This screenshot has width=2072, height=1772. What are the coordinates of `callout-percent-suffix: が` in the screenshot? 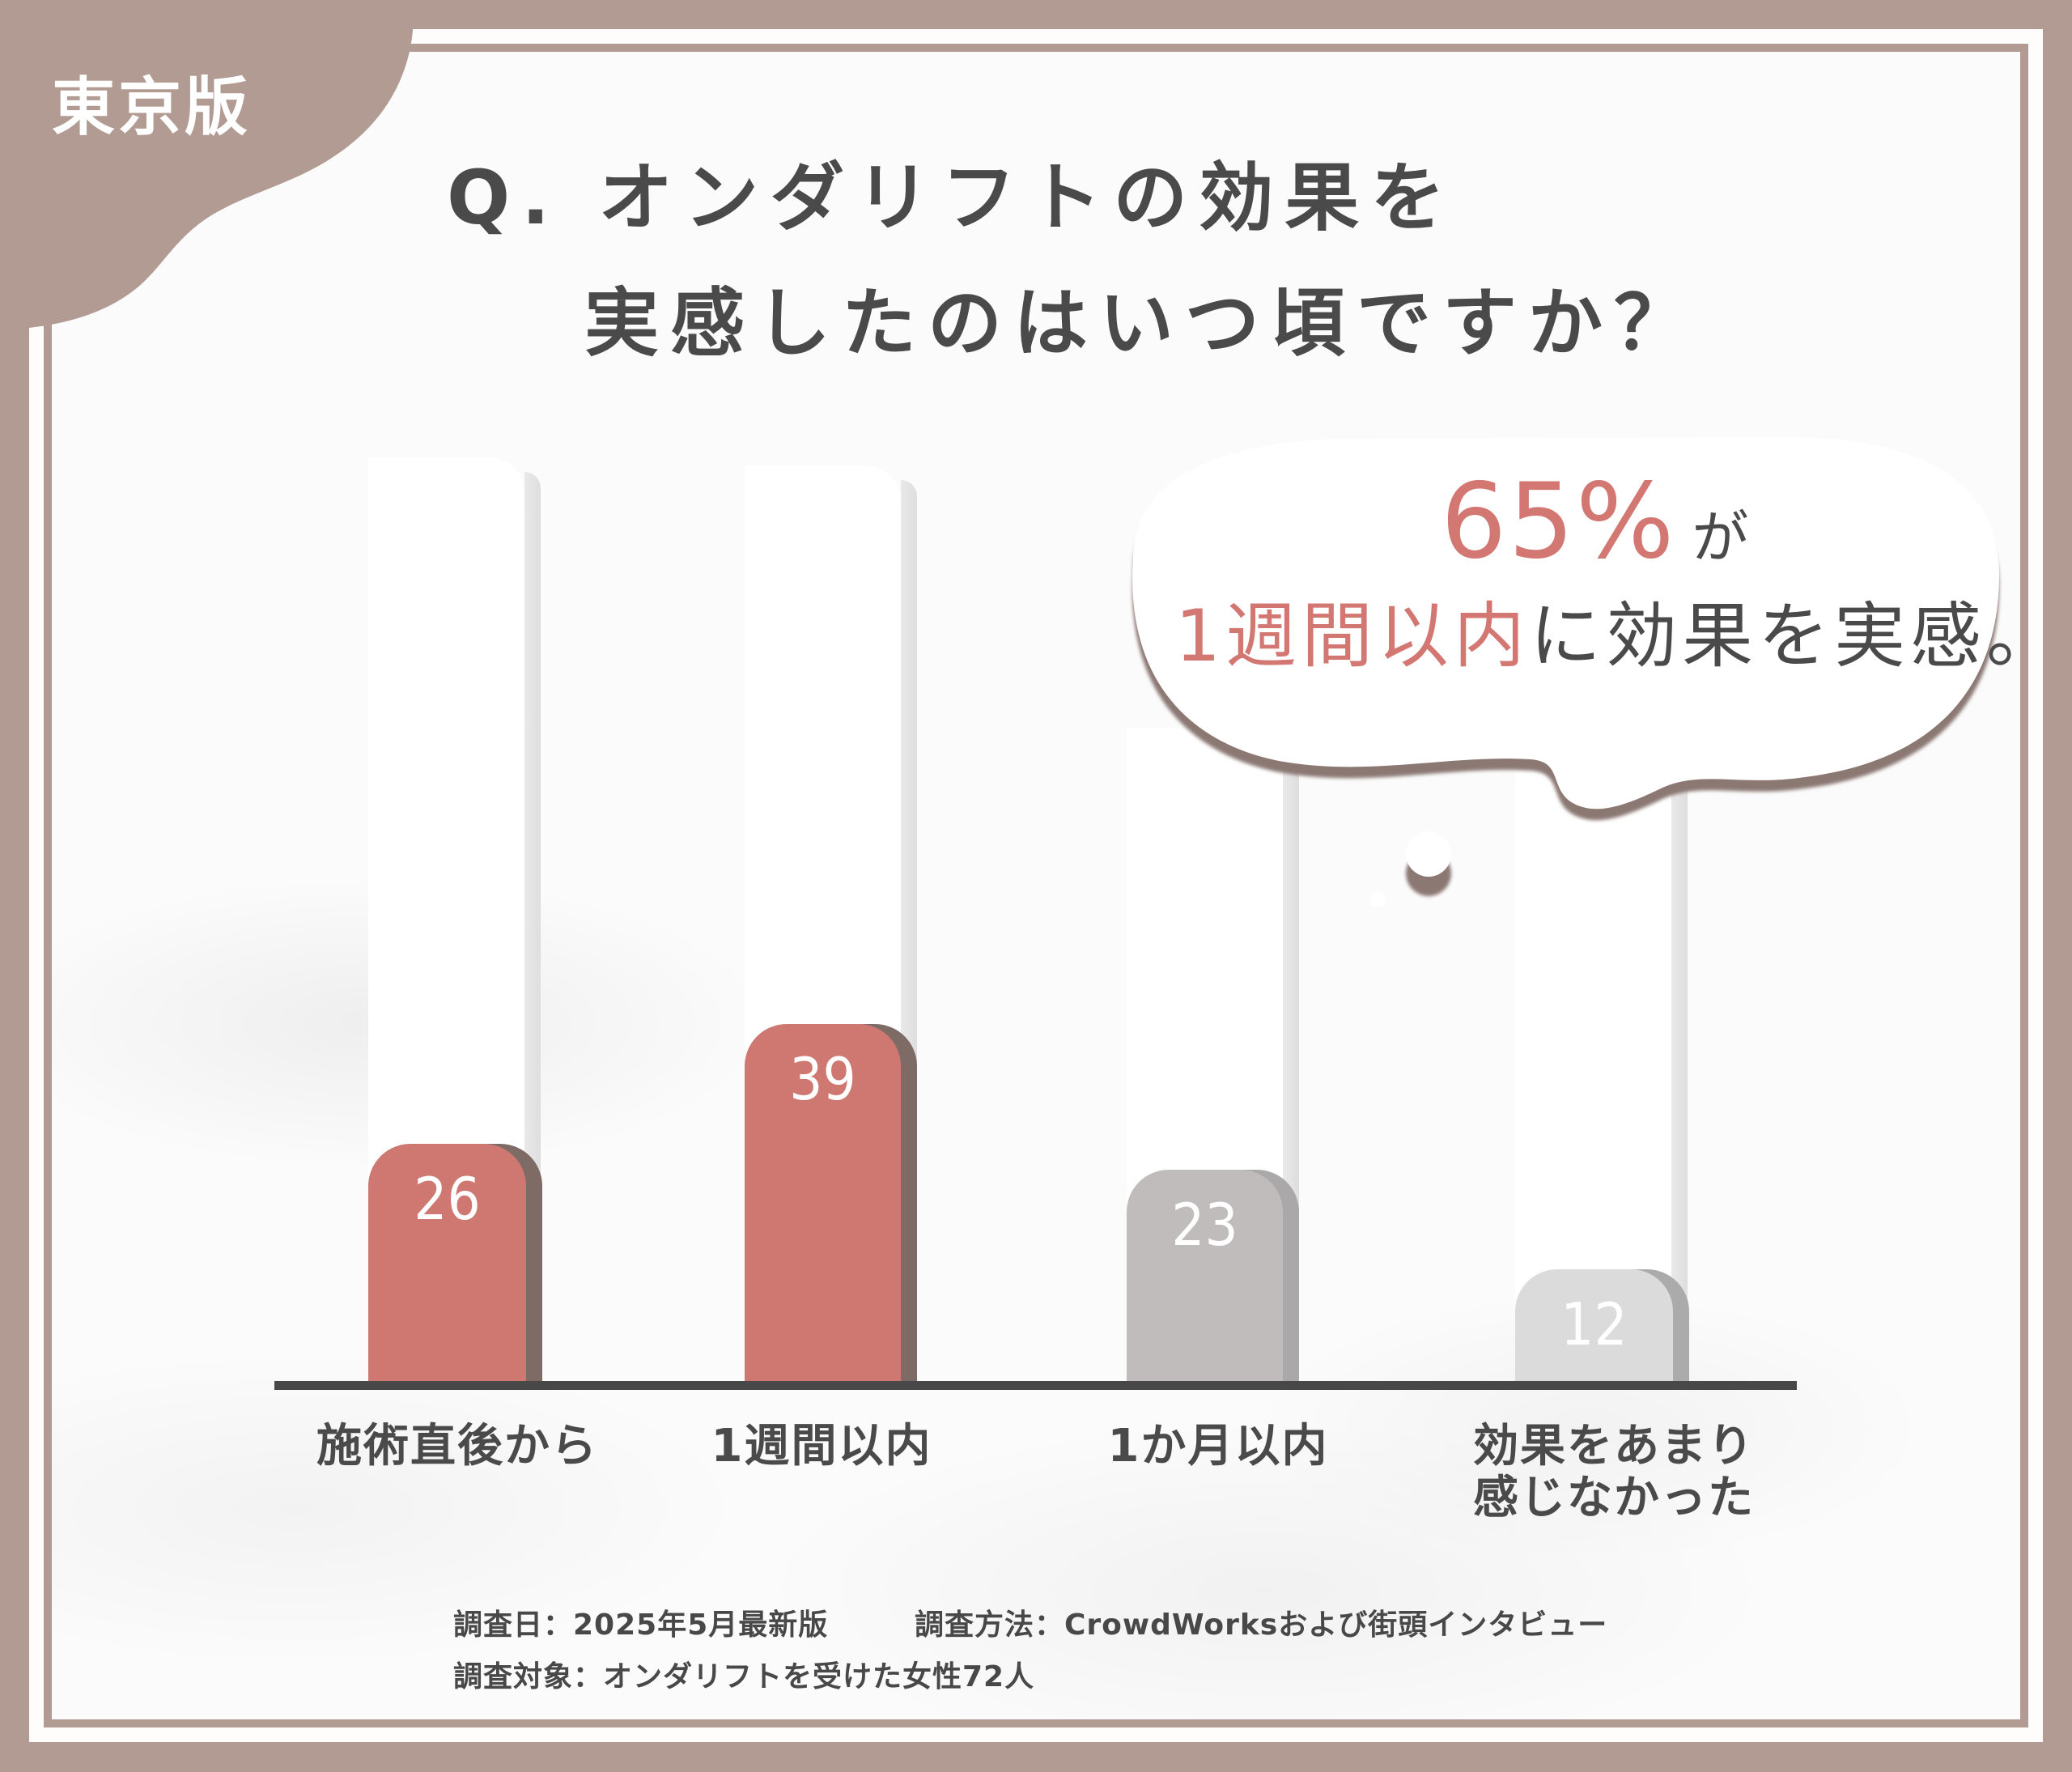 It's located at (1720, 537).